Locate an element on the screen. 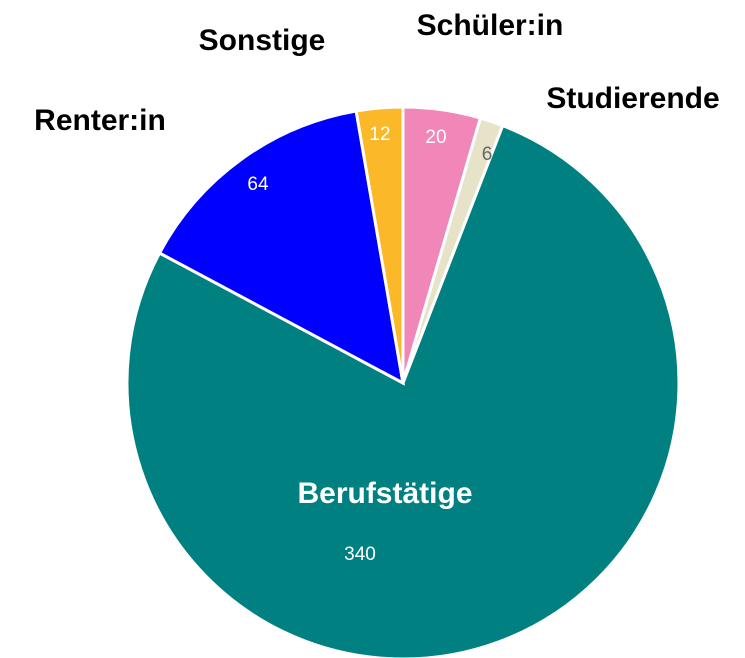  category-label: Renter:in is located at coordinates (100, 120).